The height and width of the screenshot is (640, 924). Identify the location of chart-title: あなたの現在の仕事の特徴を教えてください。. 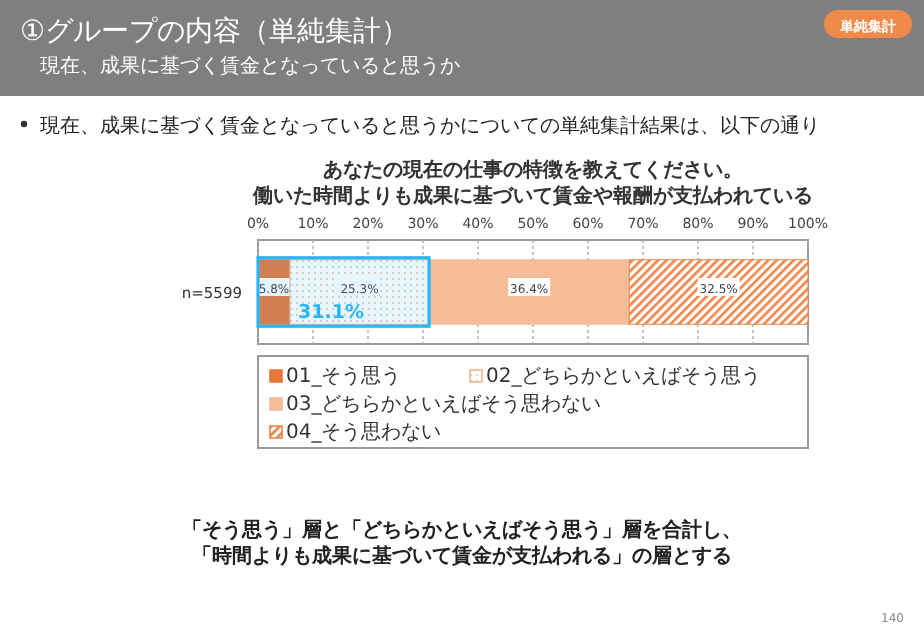
(533, 171).